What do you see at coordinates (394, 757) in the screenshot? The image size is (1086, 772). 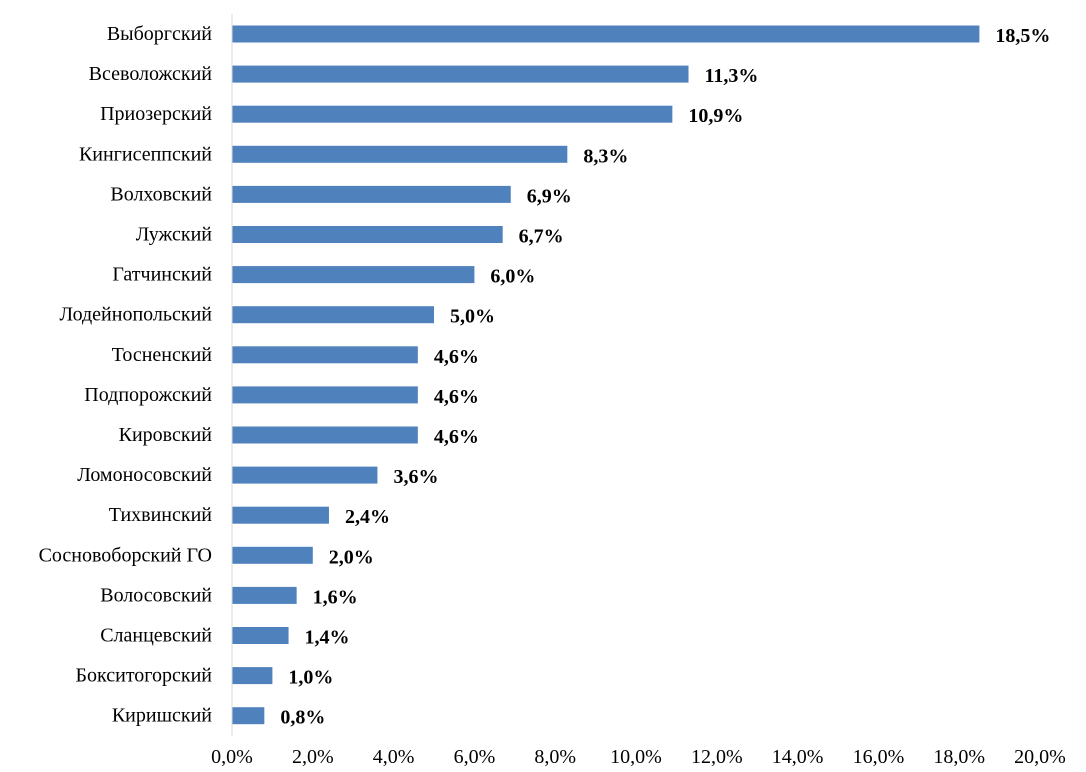 I see `x-tick-label: 4,0%` at bounding box center [394, 757].